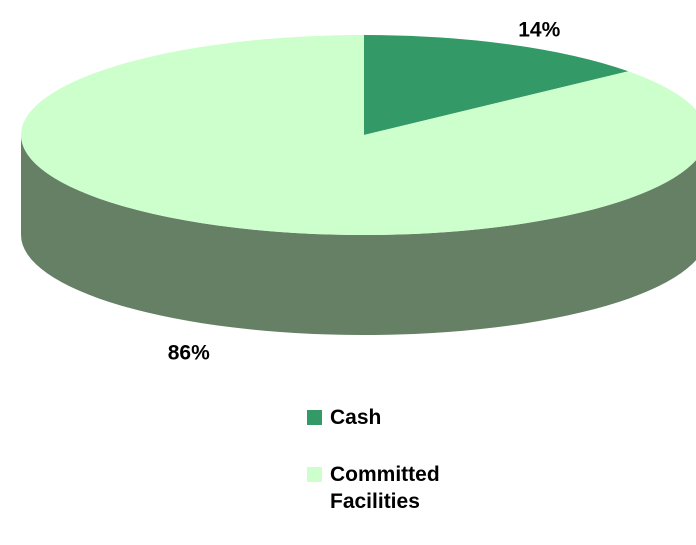  I want to click on legend: Cash Committed Facilities, so click(407, 474).